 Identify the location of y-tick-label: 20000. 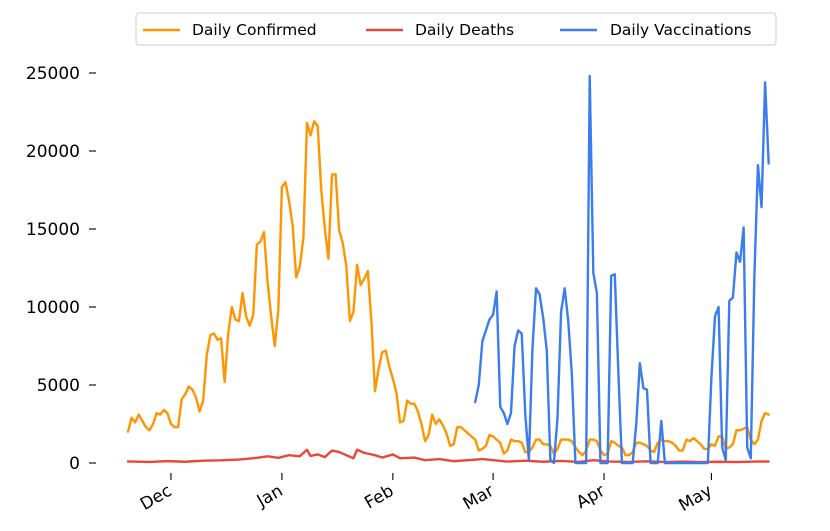
(53, 152).